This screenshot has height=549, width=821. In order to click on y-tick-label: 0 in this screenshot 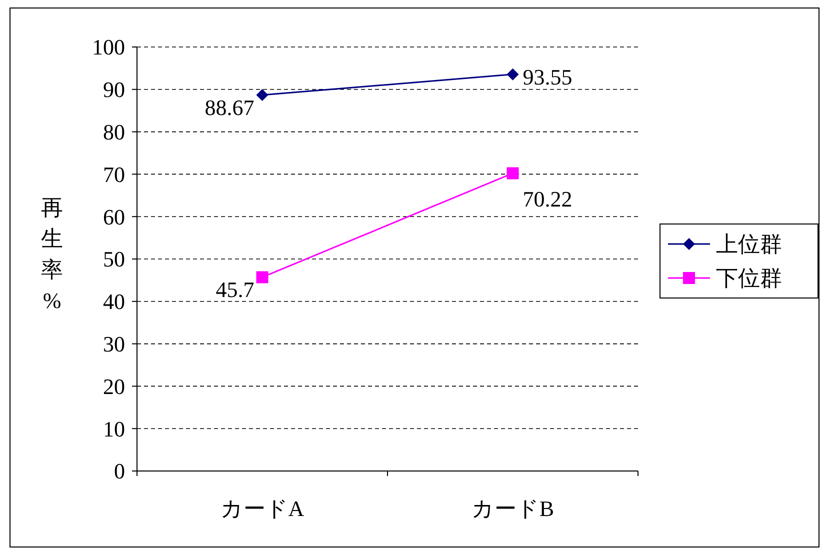, I will do `click(119, 471)`.